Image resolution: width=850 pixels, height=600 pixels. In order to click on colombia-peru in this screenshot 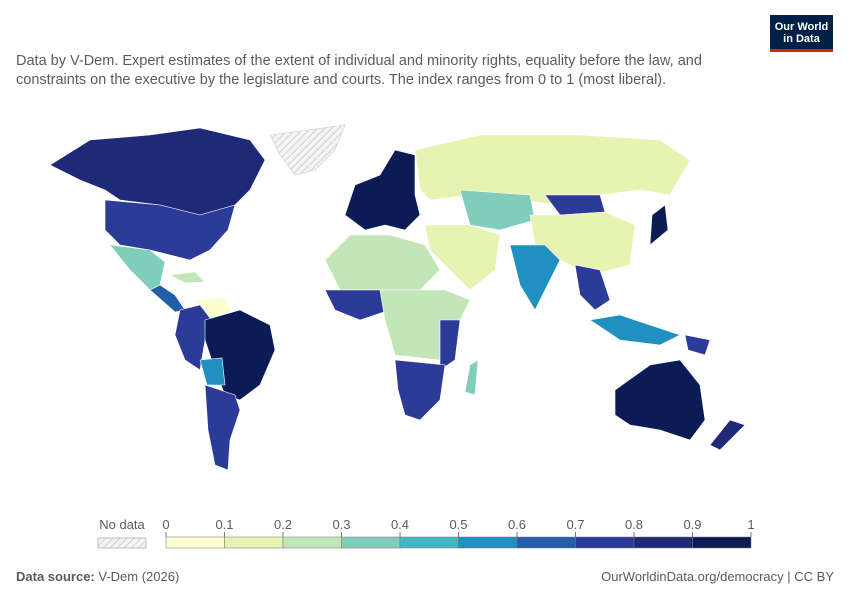, I will do `click(192, 337)`.